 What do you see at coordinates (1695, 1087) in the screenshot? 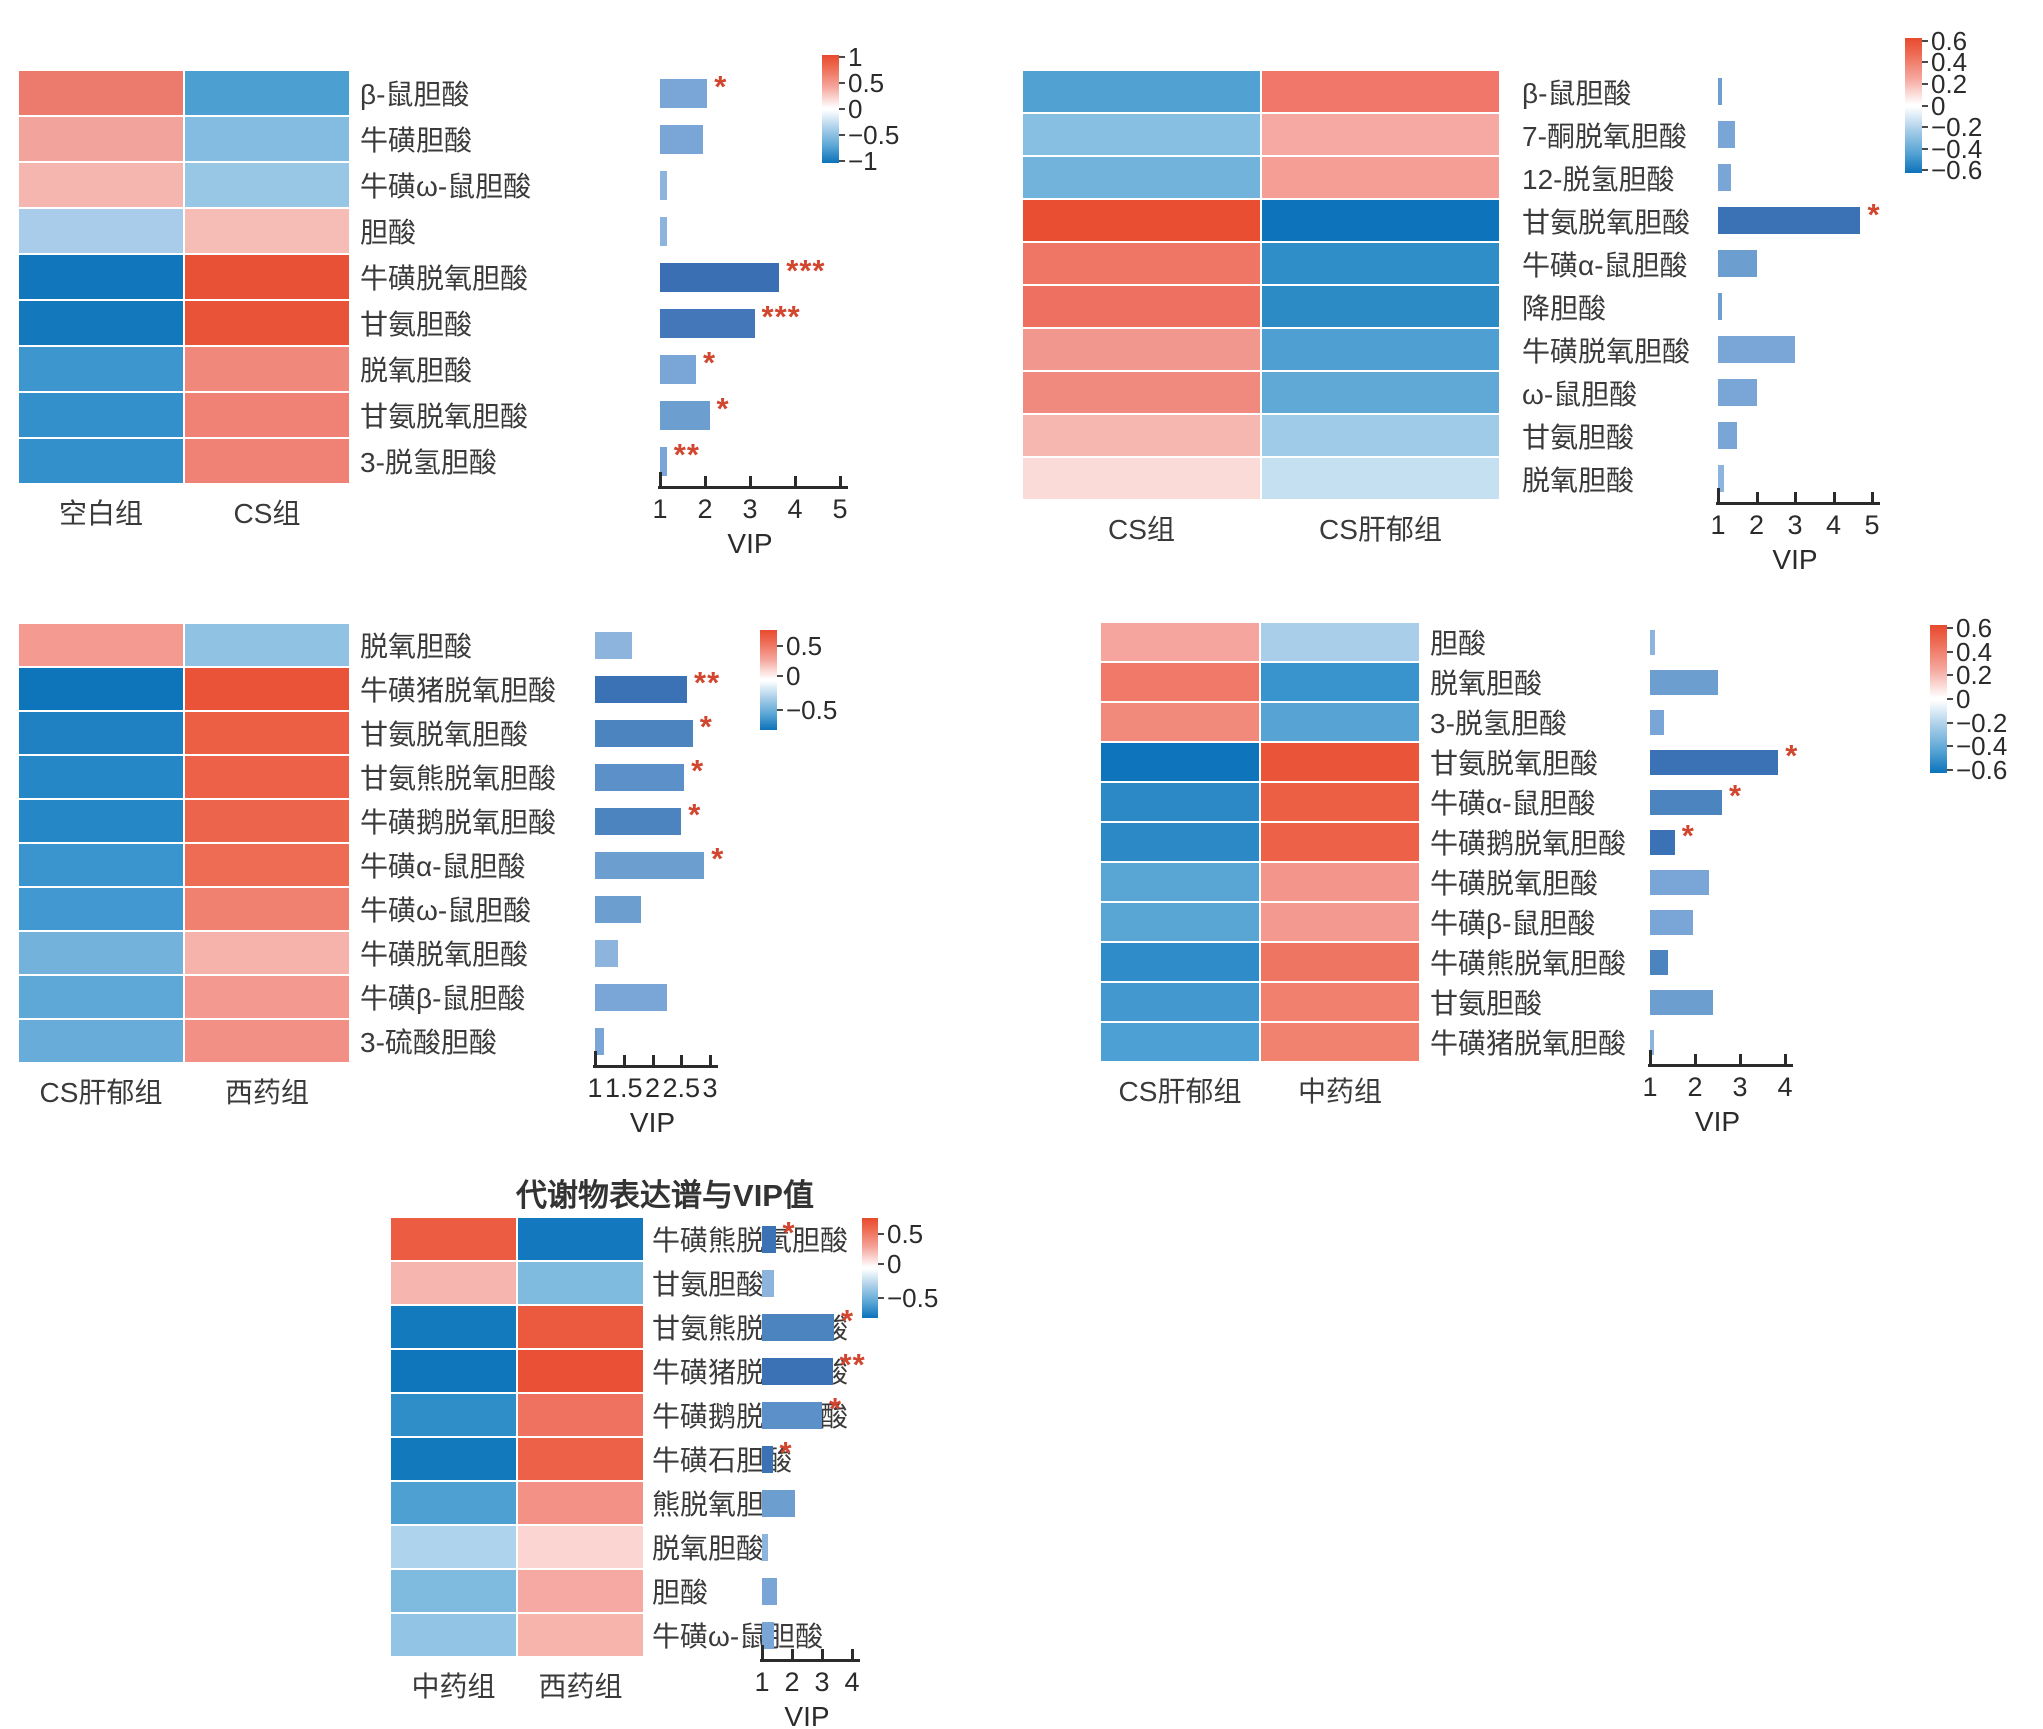
I see `axis-tick-label: 2` at bounding box center [1695, 1087].